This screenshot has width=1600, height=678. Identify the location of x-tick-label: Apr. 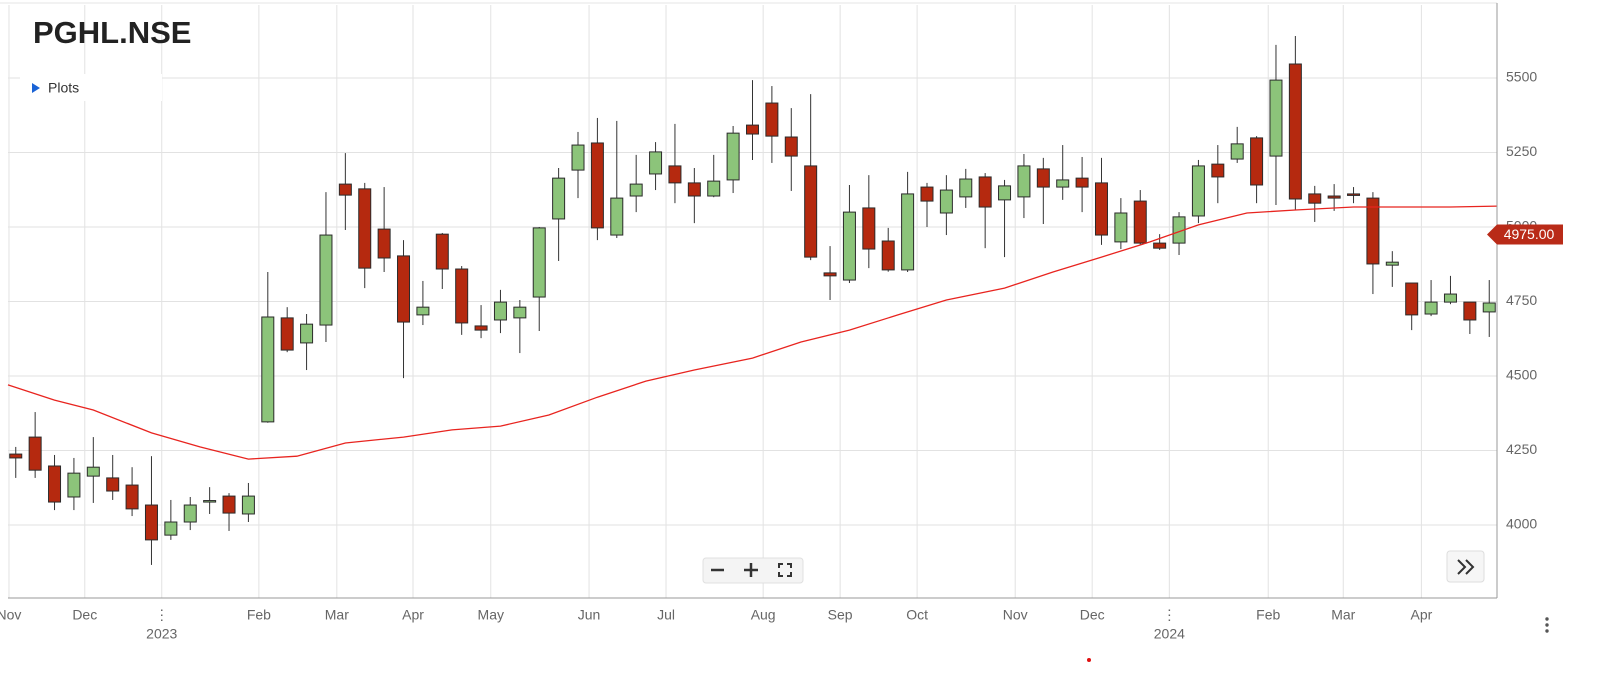
(413, 615).